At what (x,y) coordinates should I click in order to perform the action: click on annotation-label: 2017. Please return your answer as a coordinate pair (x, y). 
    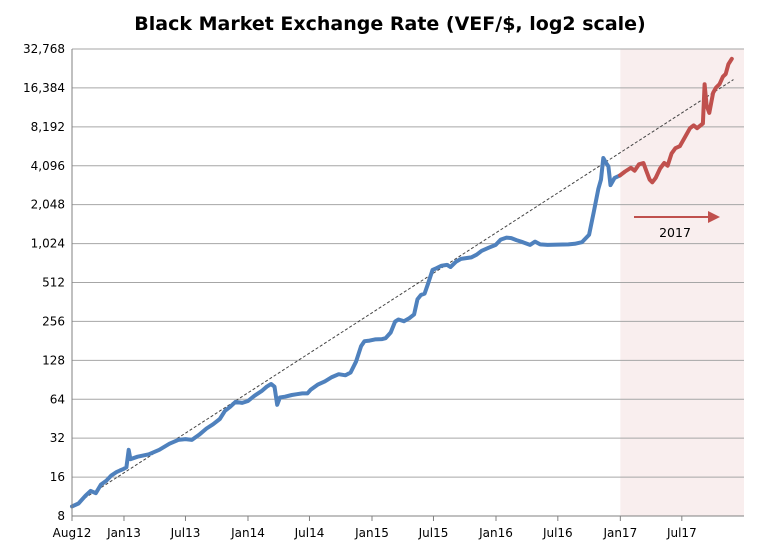
    Looking at the image, I should click on (675, 232).